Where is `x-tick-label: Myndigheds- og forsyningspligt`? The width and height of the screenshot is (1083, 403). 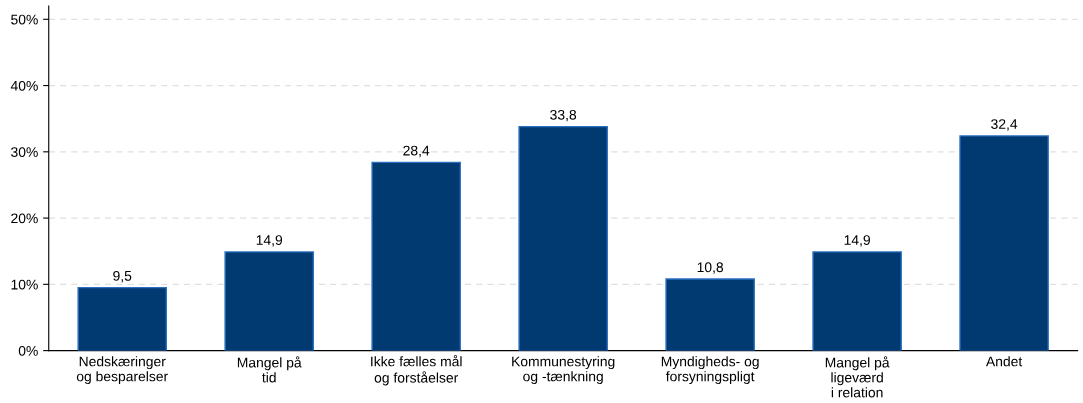
x-tick-label: Myndigheds- og forsyningspligt is located at coordinates (710, 370).